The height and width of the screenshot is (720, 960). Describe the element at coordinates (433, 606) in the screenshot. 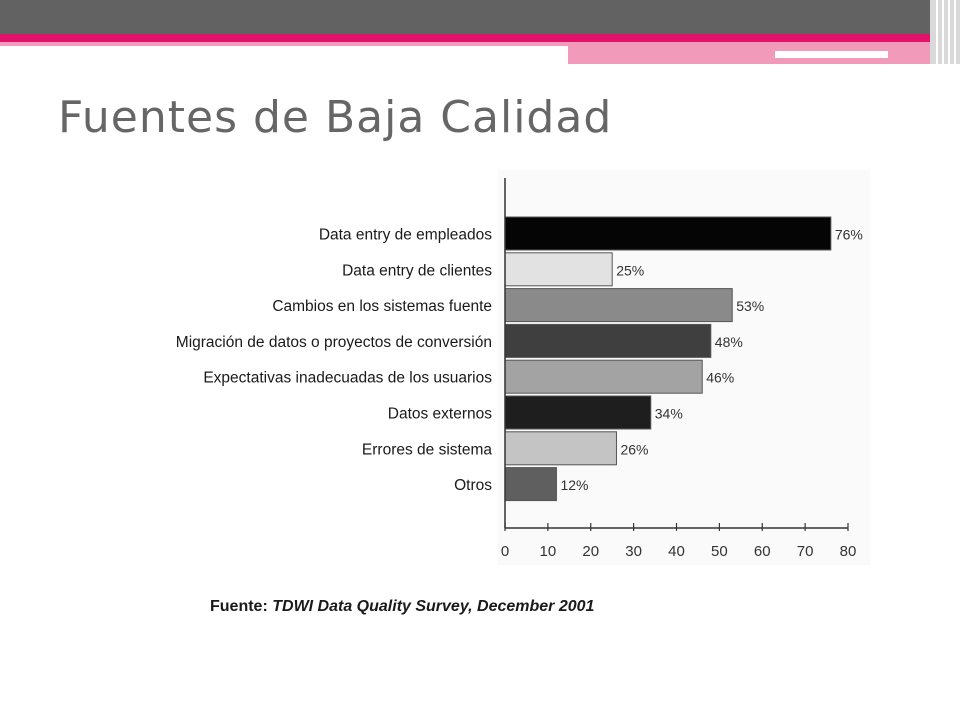

I see `source-text: TDWI Data Quality Survey, December 2001` at that location.